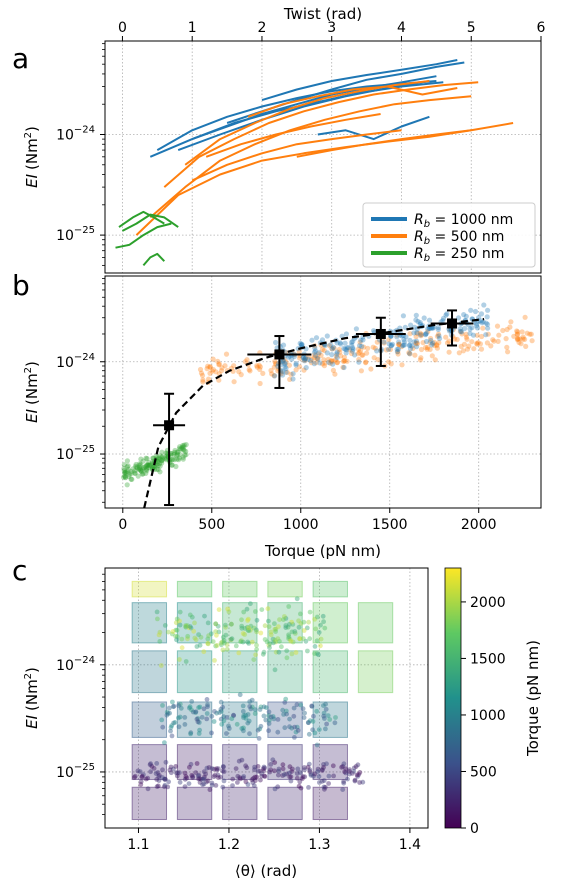 The width and height of the screenshot is (582, 888). Describe the element at coordinates (427, 258) in the screenshot. I see `legend-250-sub: b` at that location.